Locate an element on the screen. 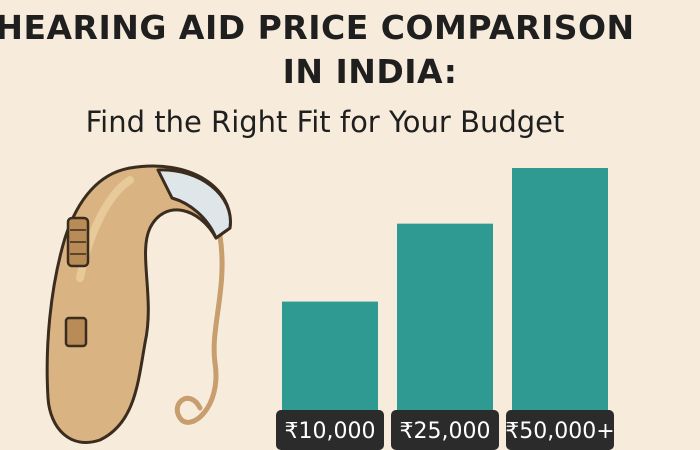 The width and height of the screenshot is (700, 450). title-line-2: IN INDIA: is located at coordinates (370, 71).